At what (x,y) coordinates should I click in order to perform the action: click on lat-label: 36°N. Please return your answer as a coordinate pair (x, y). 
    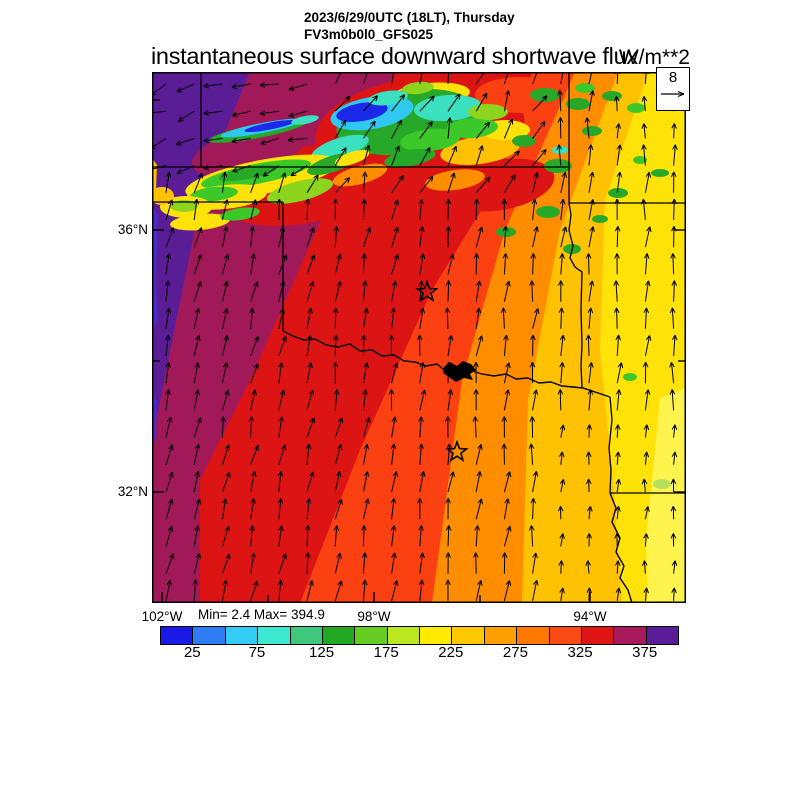
    Looking at the image, I should click on (132, 229).